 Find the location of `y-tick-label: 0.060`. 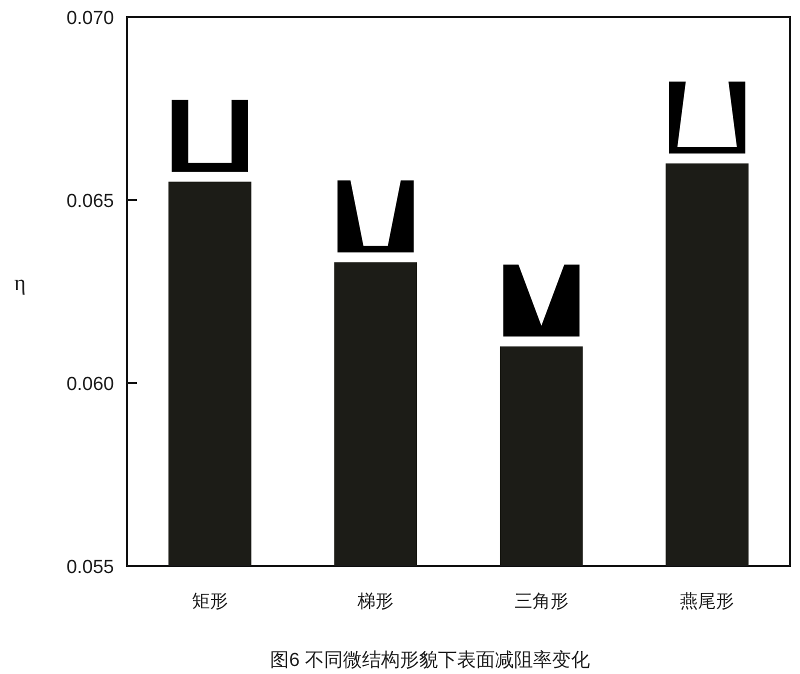

y-tick-label: 0.060 is located at coordinates (90, 384).